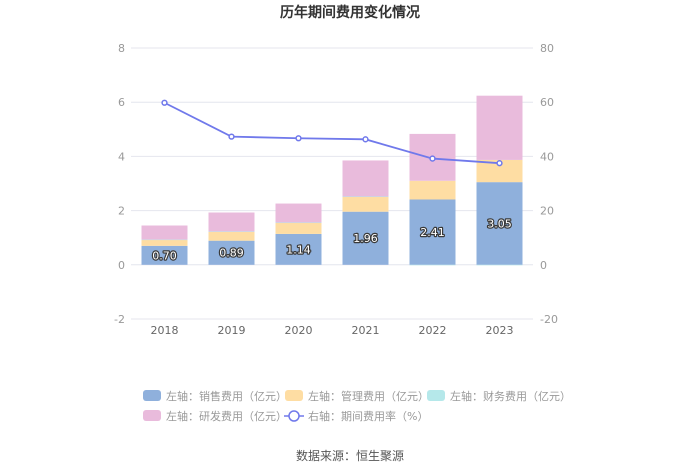 This screenshot has width=700, height=473. I want to click on bar-series-1-2023, so click(499, 171).